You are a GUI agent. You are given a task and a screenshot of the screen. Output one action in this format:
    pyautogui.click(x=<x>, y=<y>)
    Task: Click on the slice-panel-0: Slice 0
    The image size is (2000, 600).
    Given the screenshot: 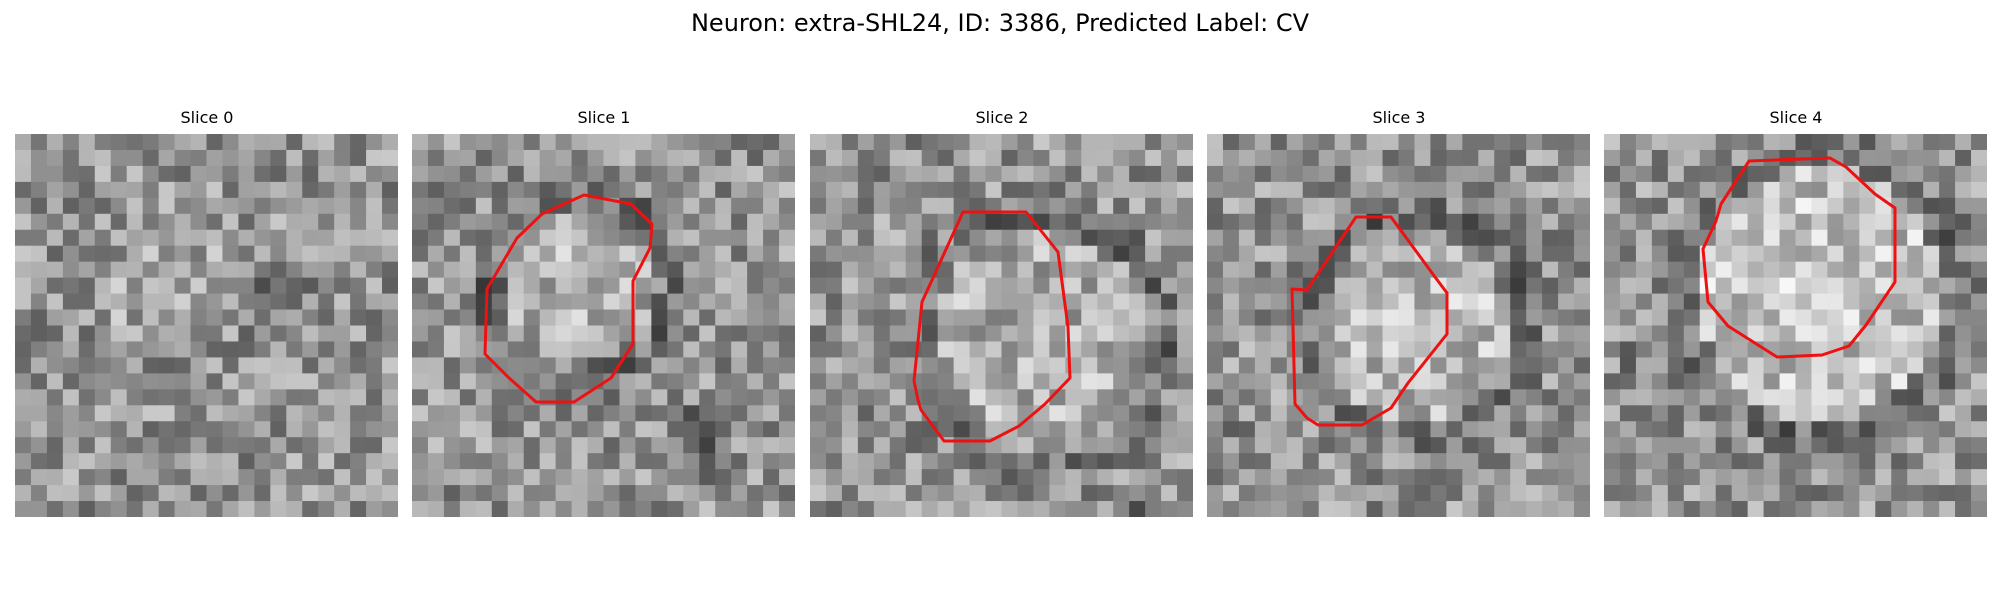 What is the action you would take?
    pyautogui.click(x=207, y=312)
    